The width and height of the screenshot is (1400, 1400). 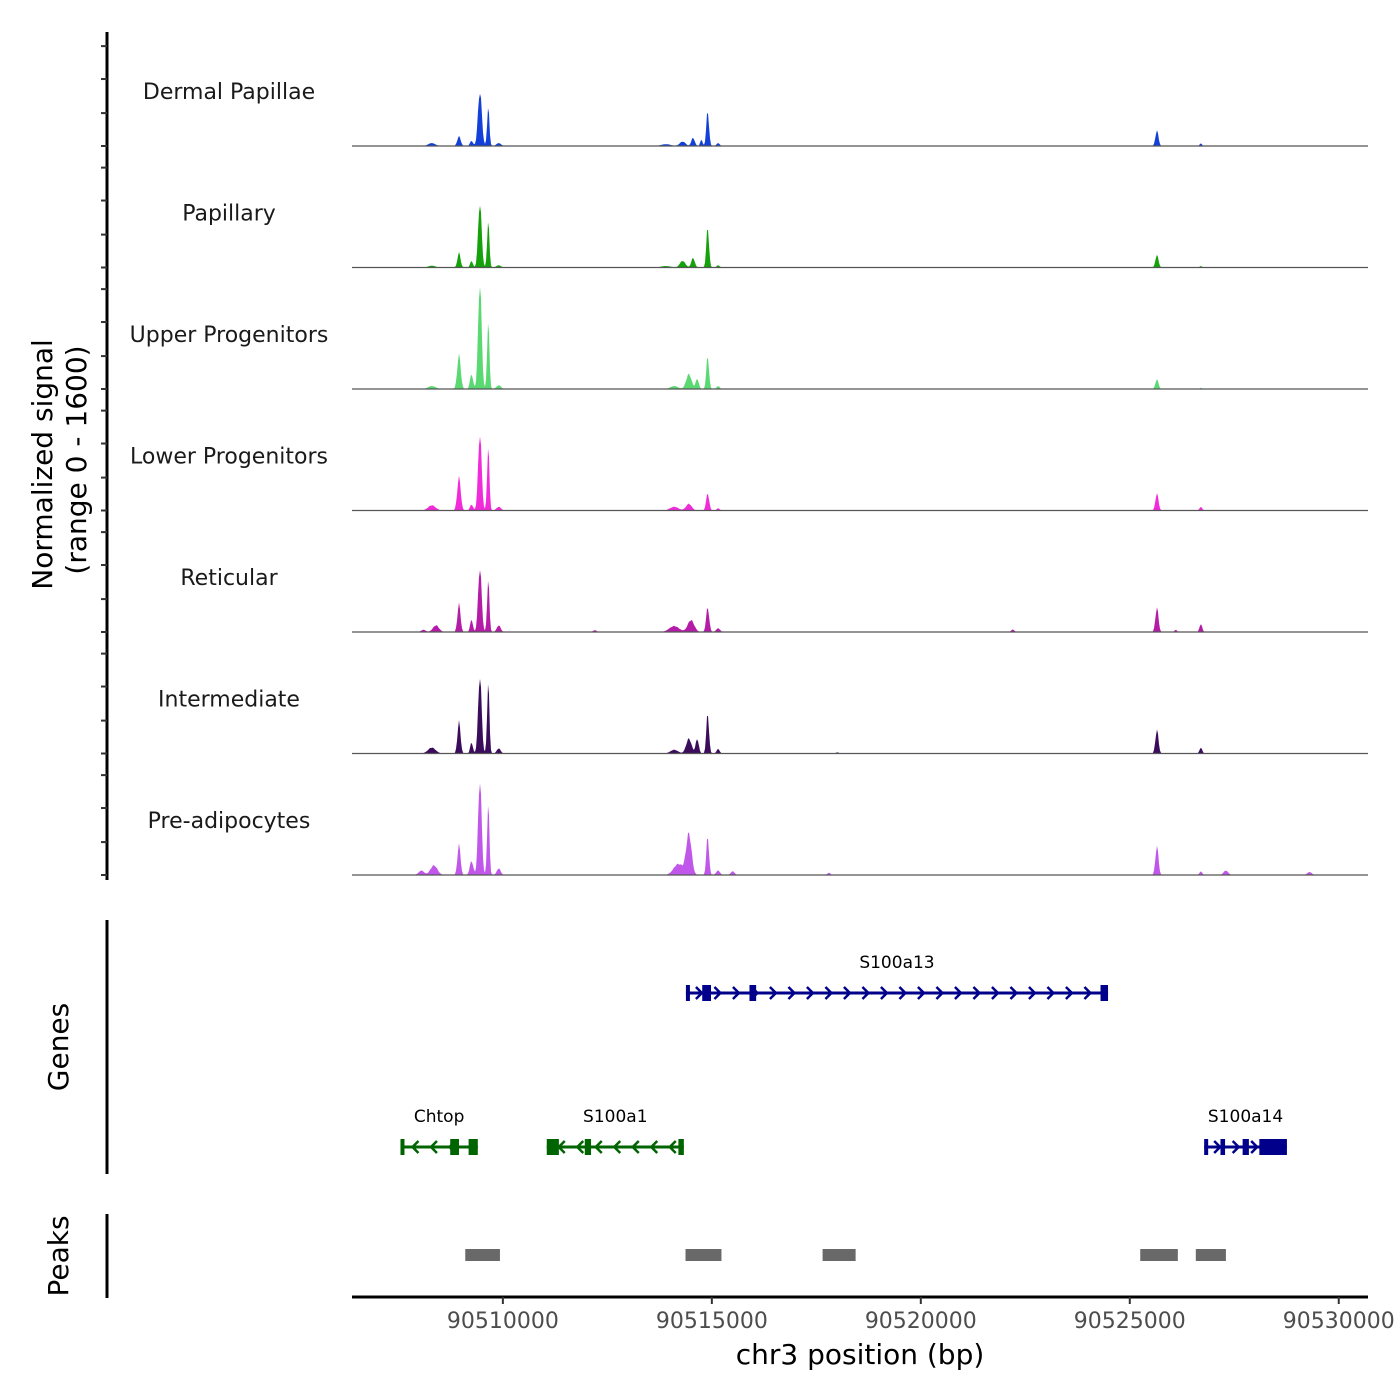 What do you see at coordinates (58, 1255) in the screenshot?
I see `peaks-axis-title: Peaks` at bounding box center [58, 1255].